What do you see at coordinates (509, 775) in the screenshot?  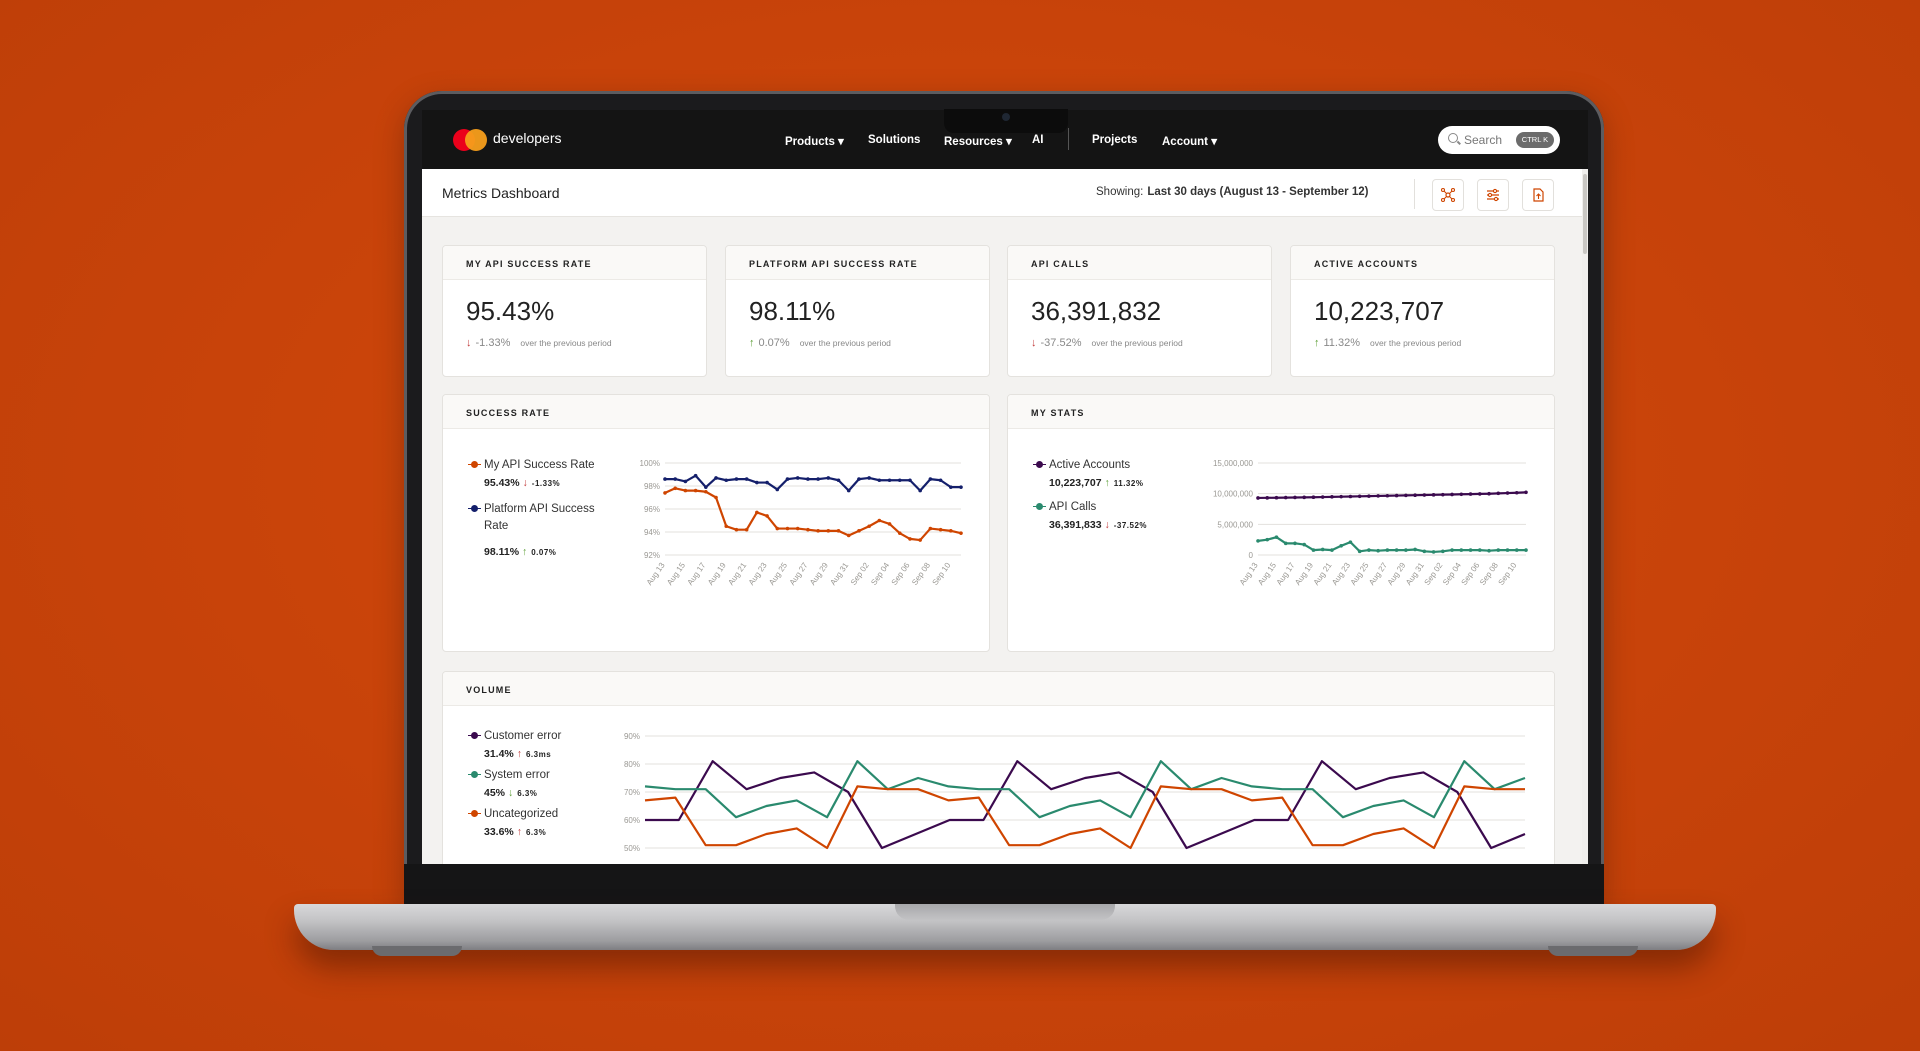 I see `legend-item: System error` at bounding box center [509, 775].